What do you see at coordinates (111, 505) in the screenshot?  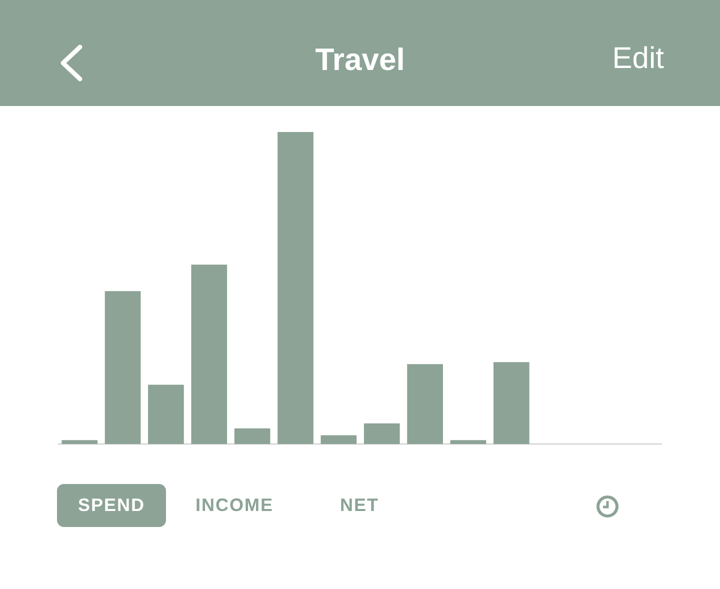 I see `text: SPEND` at bounding box center [111, 505].